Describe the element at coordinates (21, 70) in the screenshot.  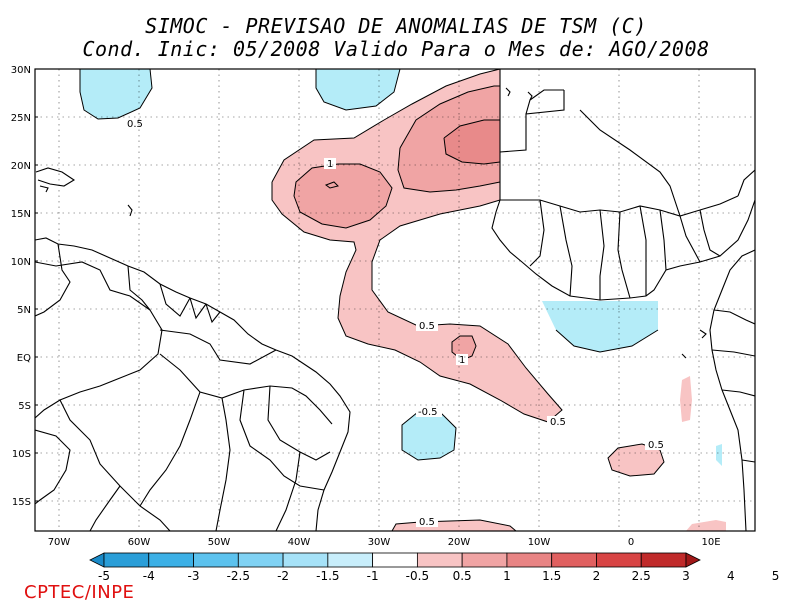
I see `lat-tick-label: 30N` at that location.